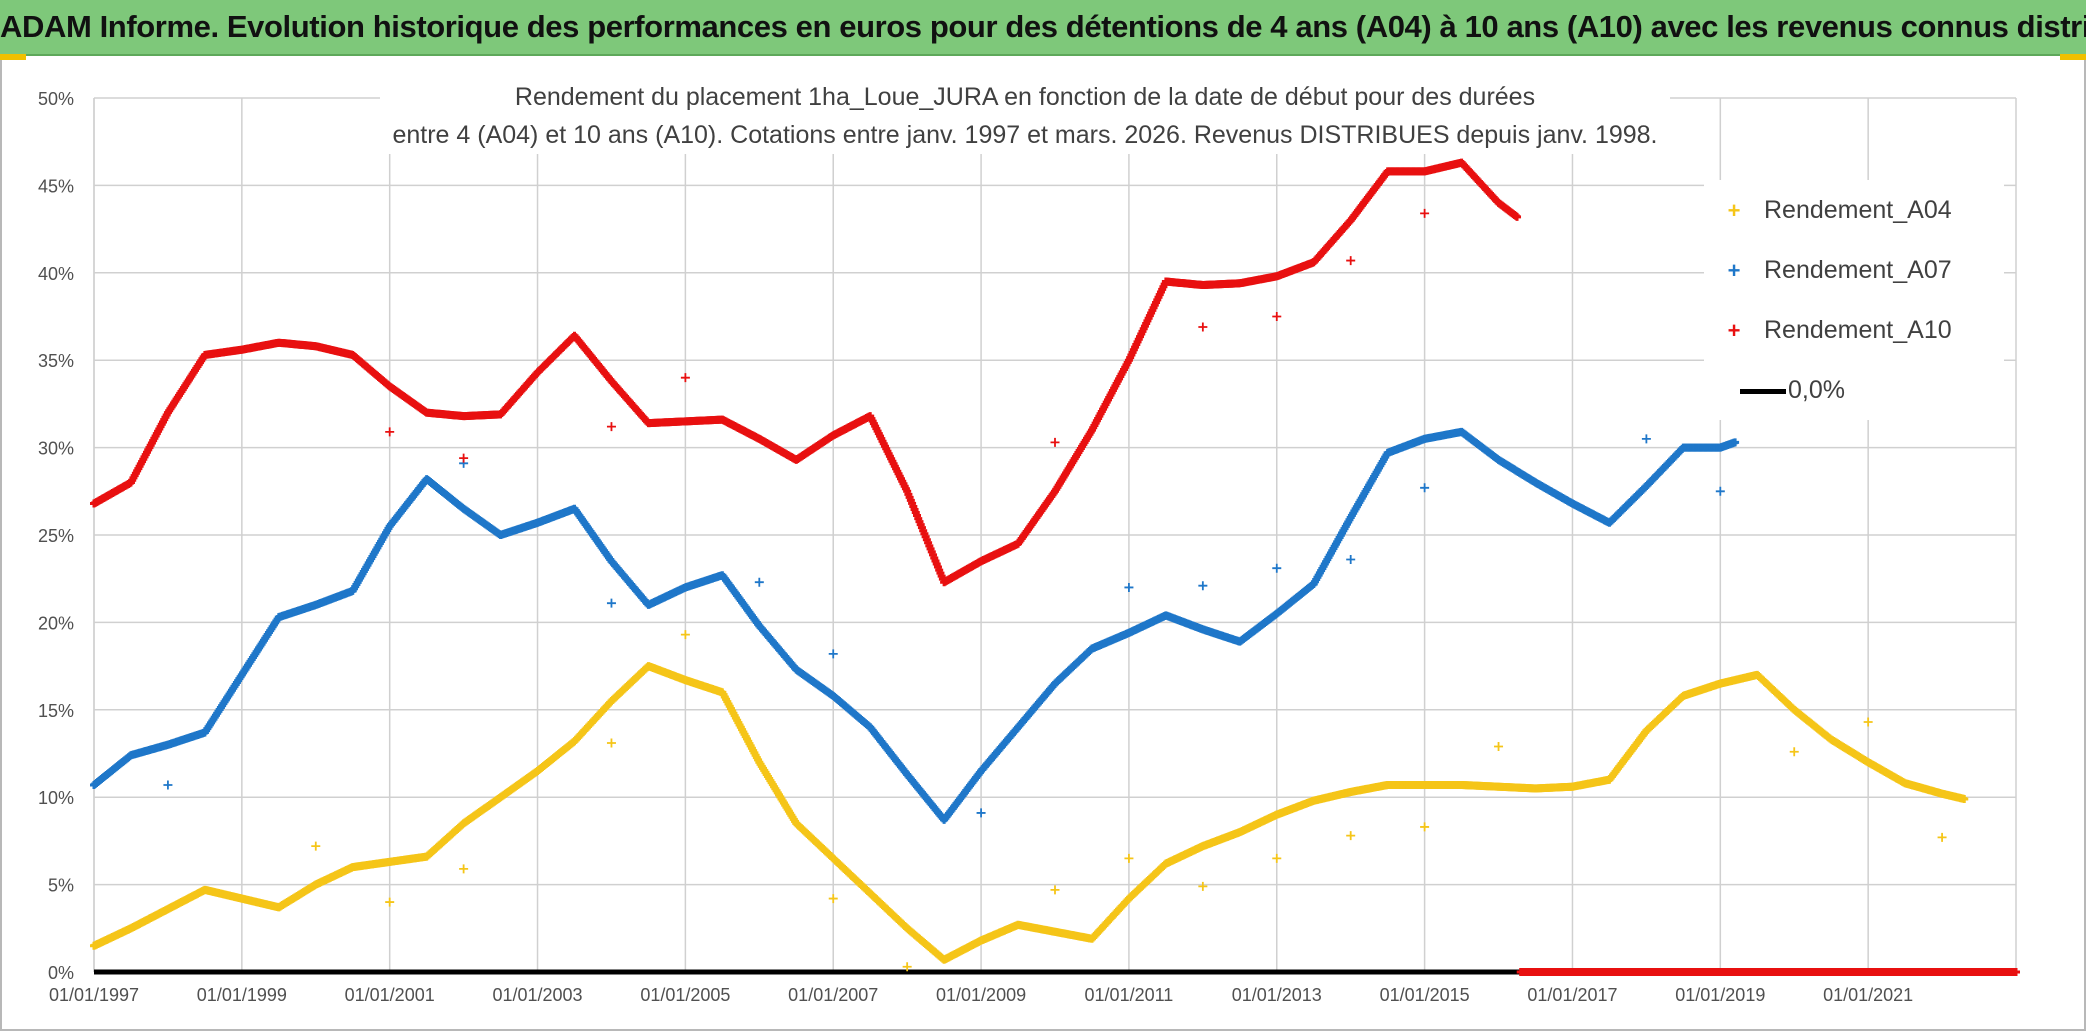 This screenshot has width=2086, height=1031. I want to click on x-tick-label: 01/01/2001, so click(390, 995).